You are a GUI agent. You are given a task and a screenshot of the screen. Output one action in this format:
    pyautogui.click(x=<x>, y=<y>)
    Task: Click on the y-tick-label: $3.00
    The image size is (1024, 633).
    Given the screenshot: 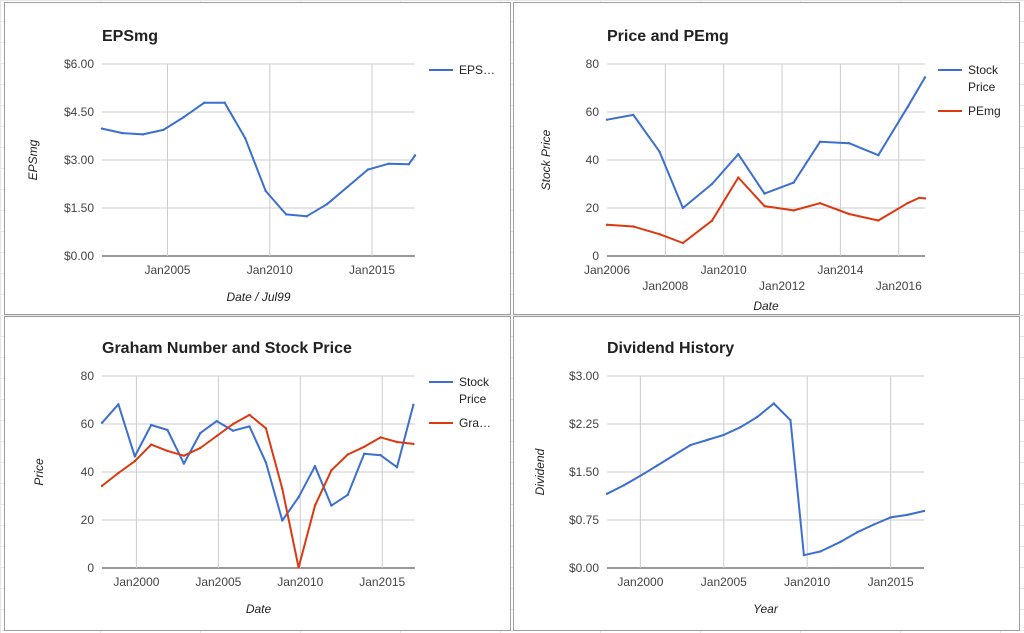 What is the action you would take?
    pyautogui.click(x=584, y=376)
    